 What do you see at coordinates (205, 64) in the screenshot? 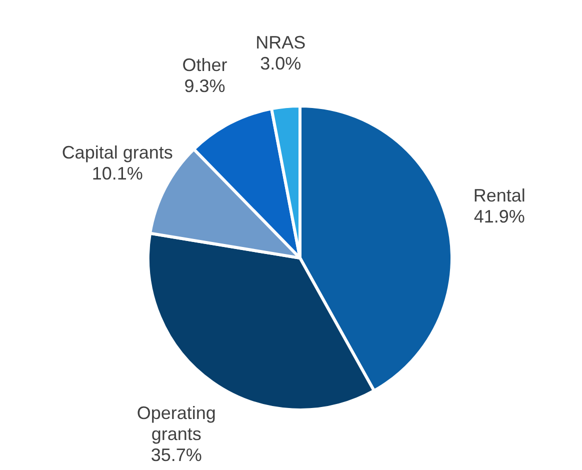
I see `slice-label: Other` at bounding box center [205, 64].